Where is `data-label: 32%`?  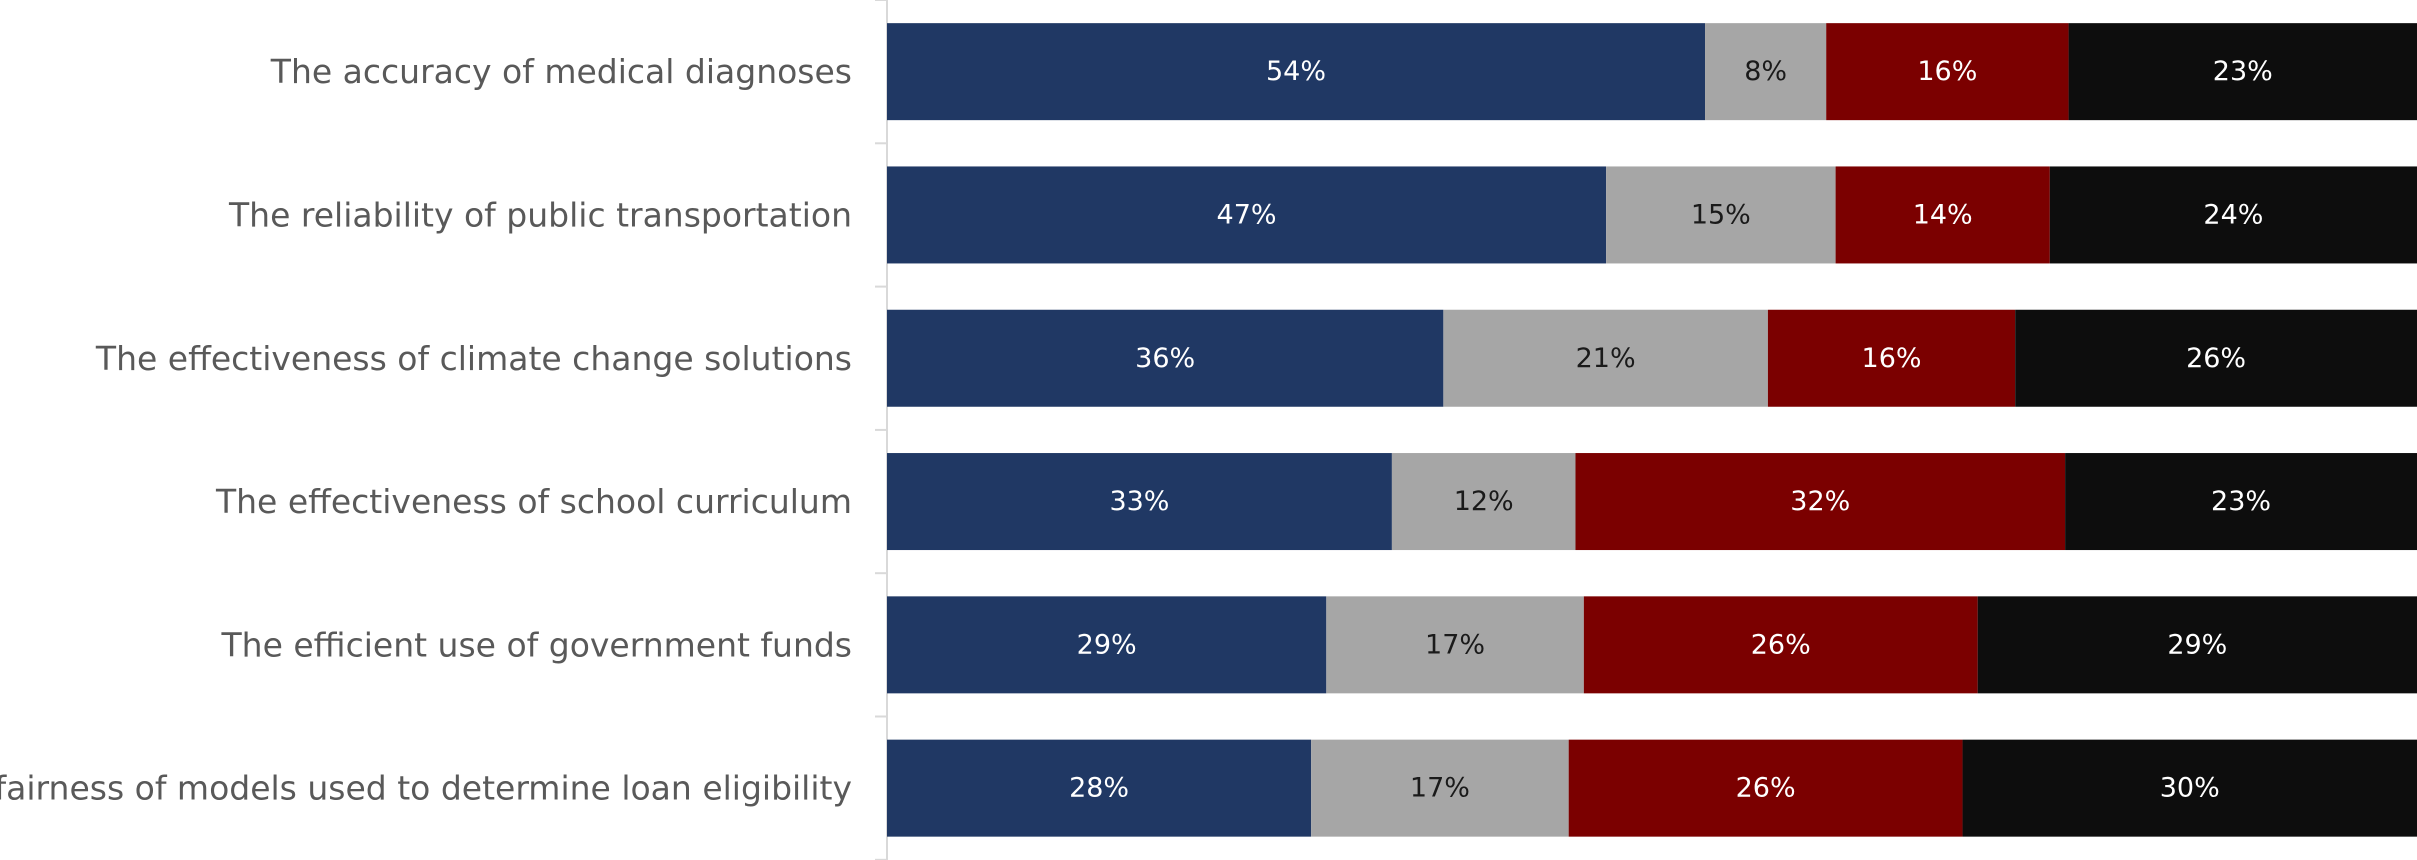 data-label: 32% is located at coordinates (1820, 501).